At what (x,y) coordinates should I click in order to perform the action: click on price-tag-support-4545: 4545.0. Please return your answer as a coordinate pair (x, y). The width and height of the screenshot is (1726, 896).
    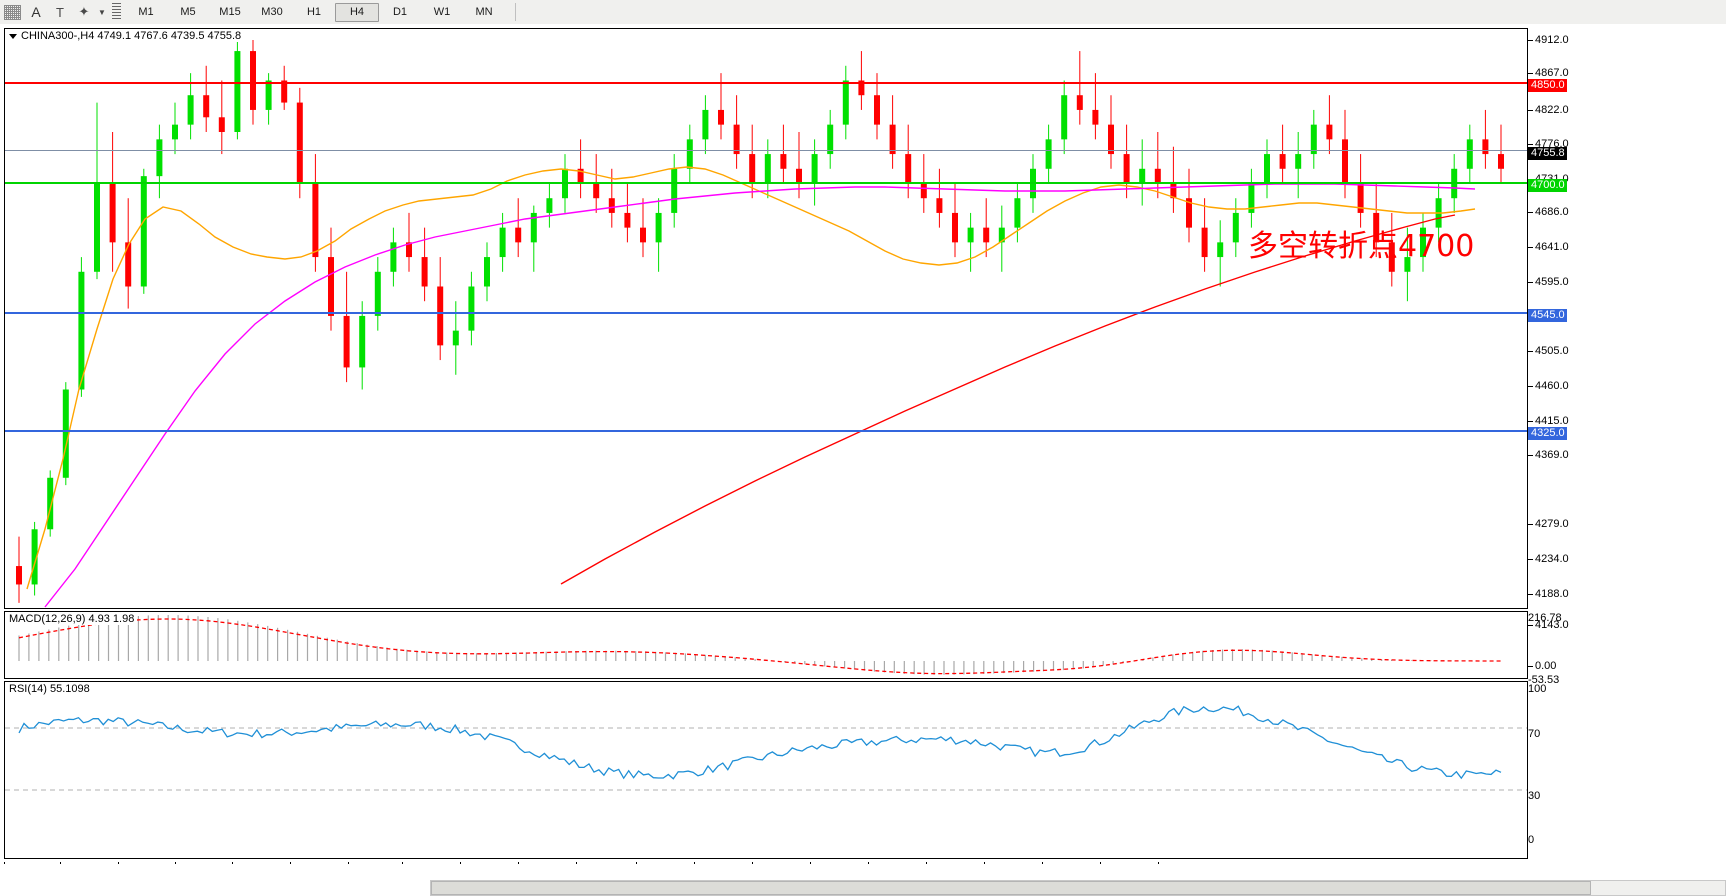
    Looking at the image, I should click on (1547, 315).